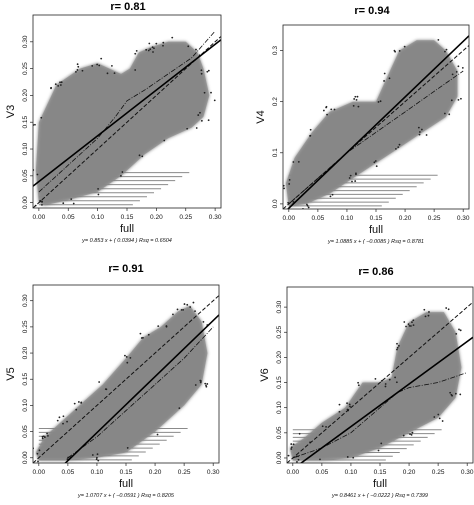 The image size is (474, 505). I want to click on regression-equation: y= 0.853 x + ( 0.0394 ) Rsq = 0.6504, so click(126, 241).